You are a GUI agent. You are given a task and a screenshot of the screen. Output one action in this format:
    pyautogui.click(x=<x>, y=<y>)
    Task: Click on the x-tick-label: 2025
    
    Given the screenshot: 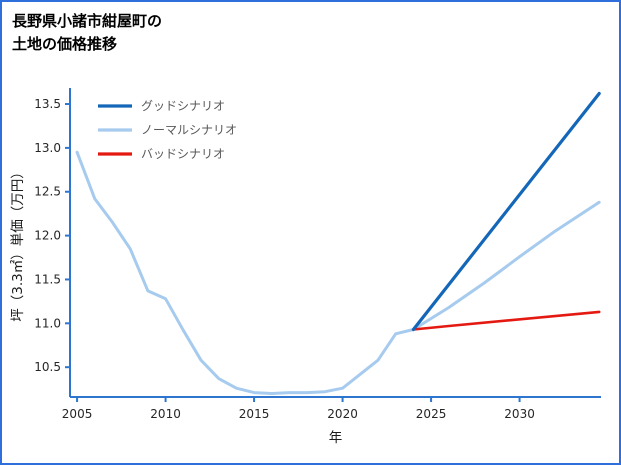 What is the action you would take?
    pyautogui.click(x=431, y=414)
    